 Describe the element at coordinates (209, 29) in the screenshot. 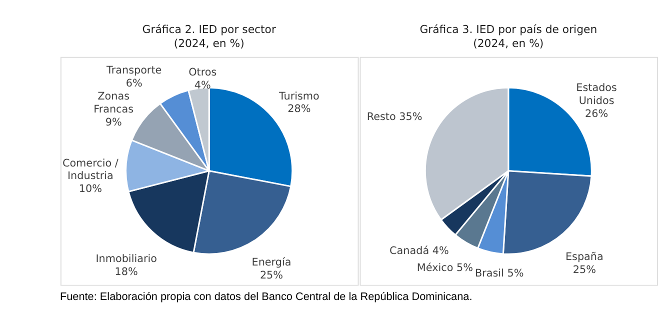

I see `chart-title: Gráfica 2. IED por sector` at that location.